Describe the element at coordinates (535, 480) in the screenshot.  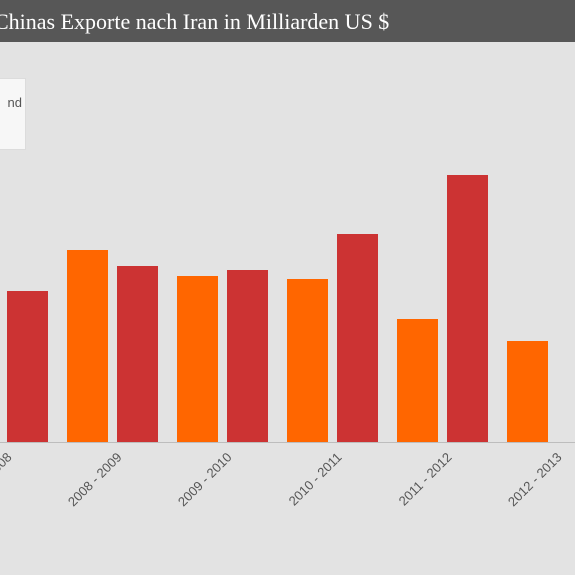
I see `x-tick-label: 2012 - 2013` at that location.